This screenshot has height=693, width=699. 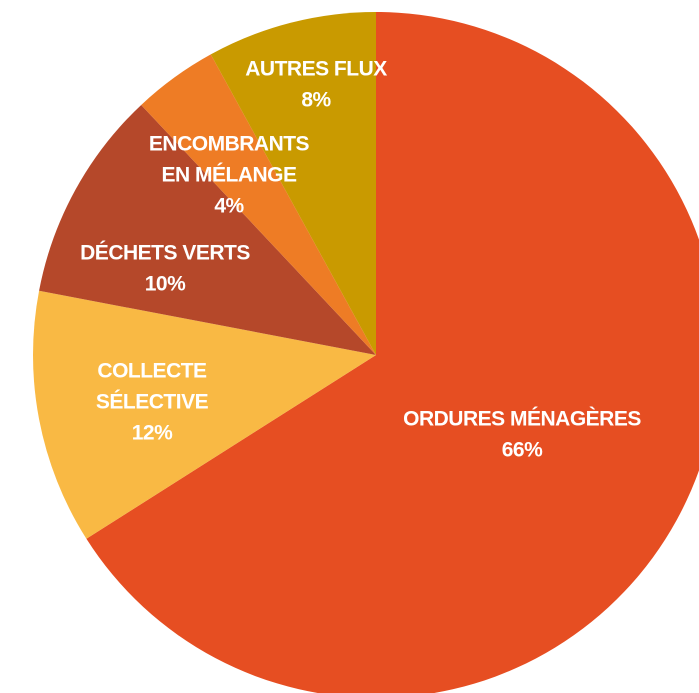 I want to click on slice-value-label: 10%, so click(x=165, y=284).